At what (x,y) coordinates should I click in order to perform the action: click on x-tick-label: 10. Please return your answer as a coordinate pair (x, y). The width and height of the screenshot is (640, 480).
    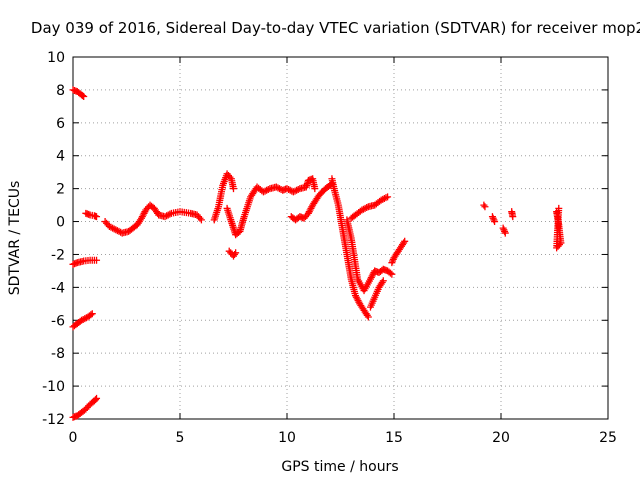
    Looking at the image, I should click on (287, 438).